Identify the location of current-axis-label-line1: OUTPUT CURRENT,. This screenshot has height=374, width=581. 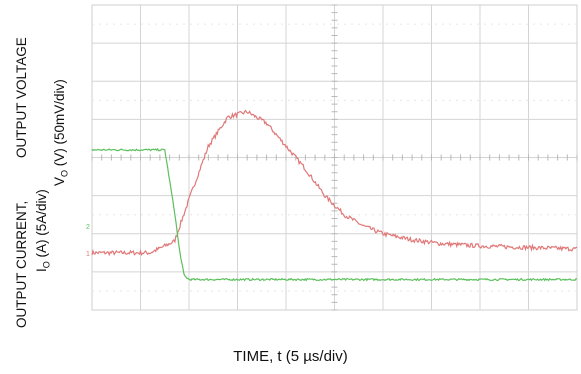
(21, 264).